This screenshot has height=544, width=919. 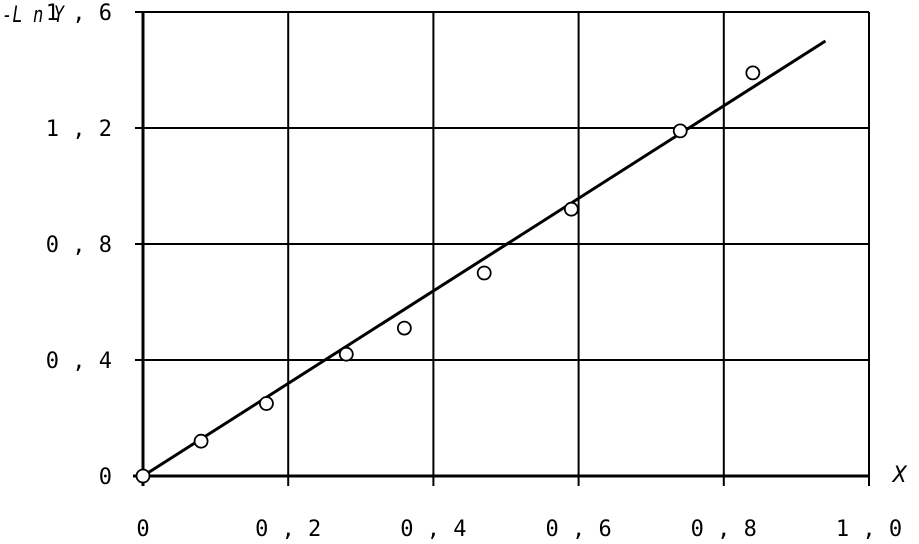 What do you see at coordinates (142, 529) in the screenshot?
I see `x-tick-label: 0` at bounding box center [142, 529].